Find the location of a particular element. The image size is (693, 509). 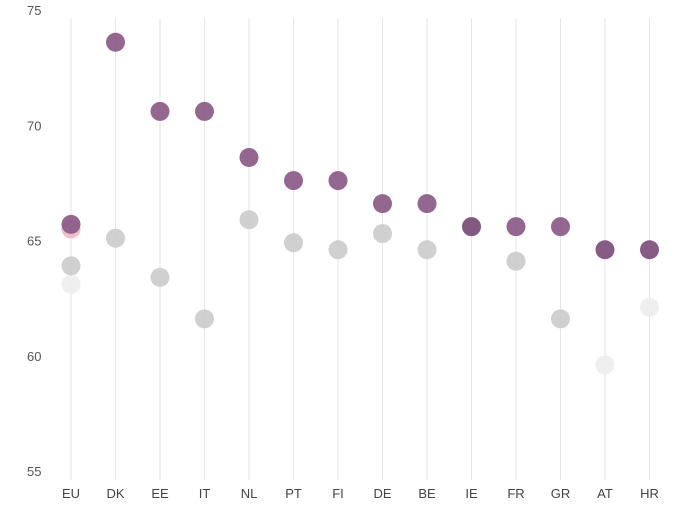

x-tick-label-nl: NL is located at coordinates (249, 493).